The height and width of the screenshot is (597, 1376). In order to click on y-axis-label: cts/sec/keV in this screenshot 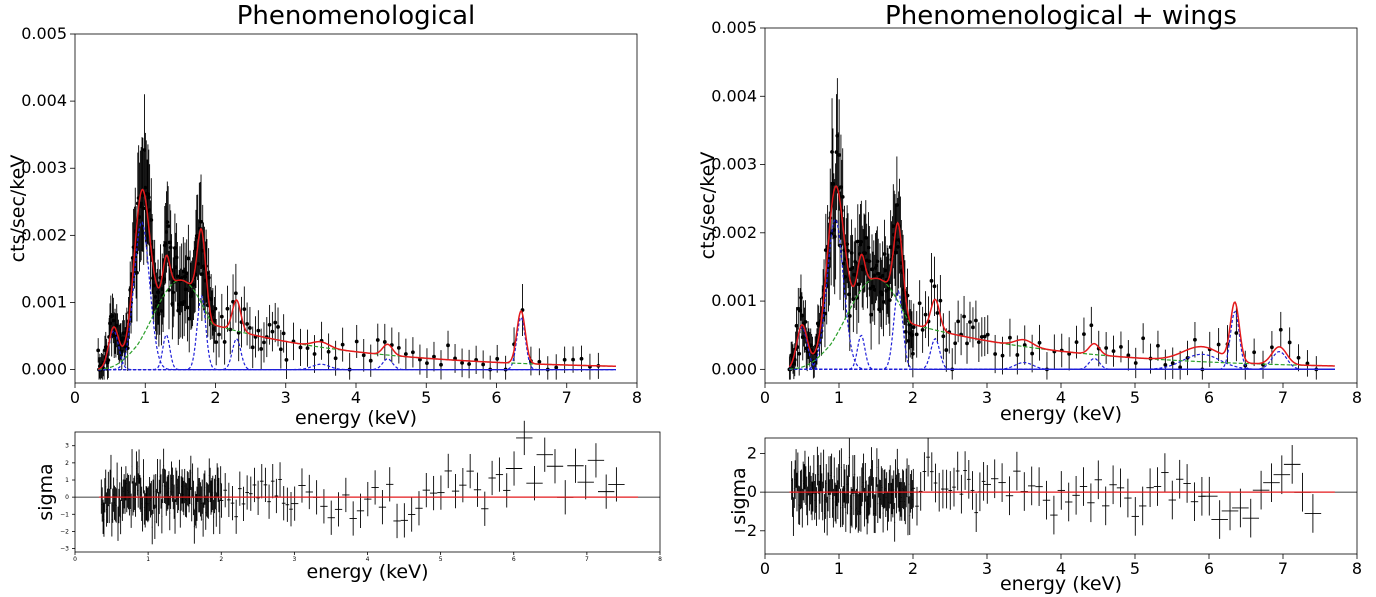, I will do `click(18, 209)`.